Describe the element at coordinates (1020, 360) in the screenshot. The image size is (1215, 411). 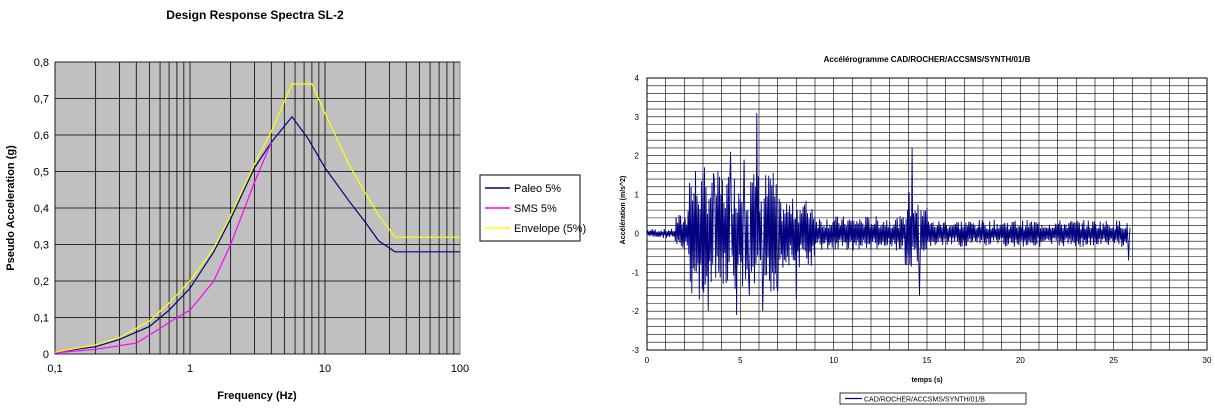
I see `x-tick-label: 20` at that location.